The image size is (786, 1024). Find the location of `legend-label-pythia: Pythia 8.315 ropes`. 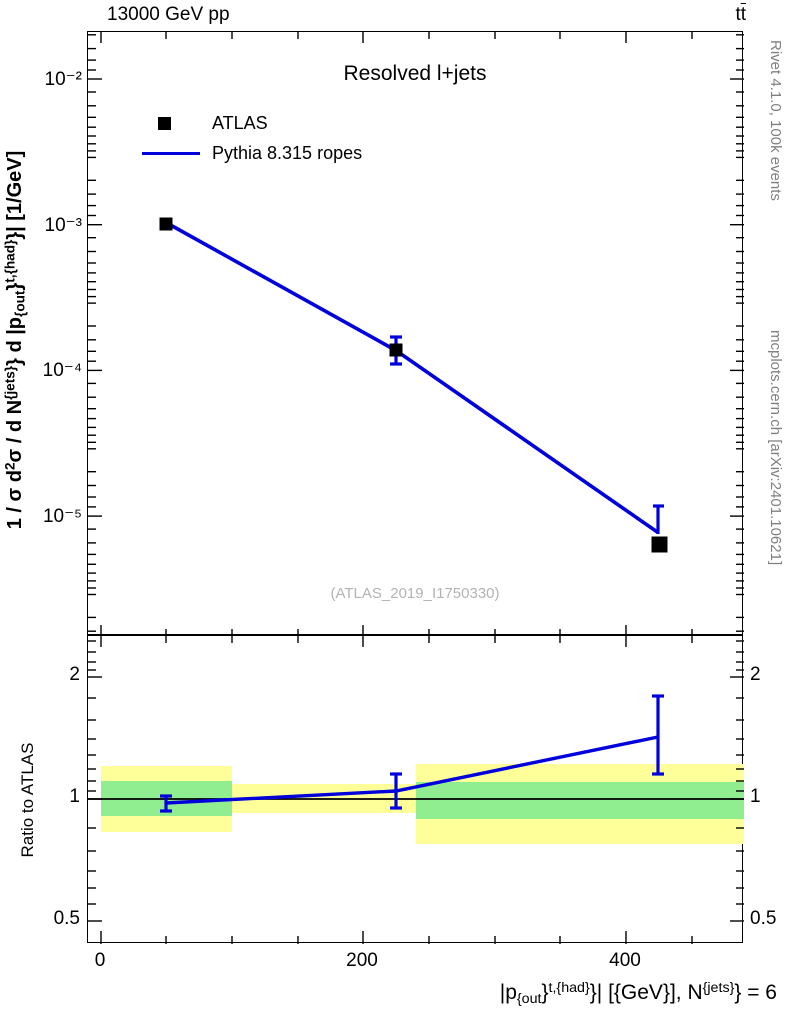

legend-label-pythia: Pythia 8.315 ropes is located at coordinates (287, 153).